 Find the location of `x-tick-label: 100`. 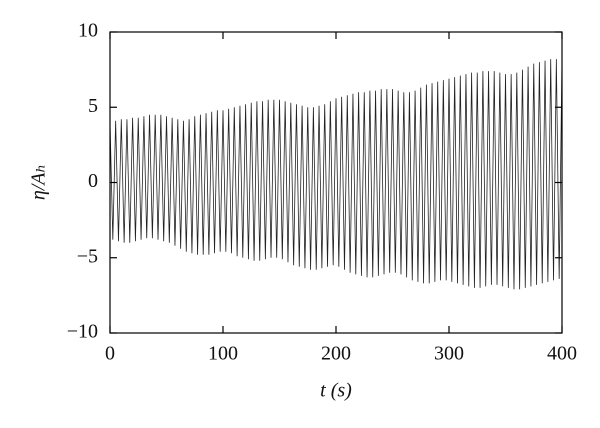

x-tick-label: 100 is located at coordinates (223, 354).